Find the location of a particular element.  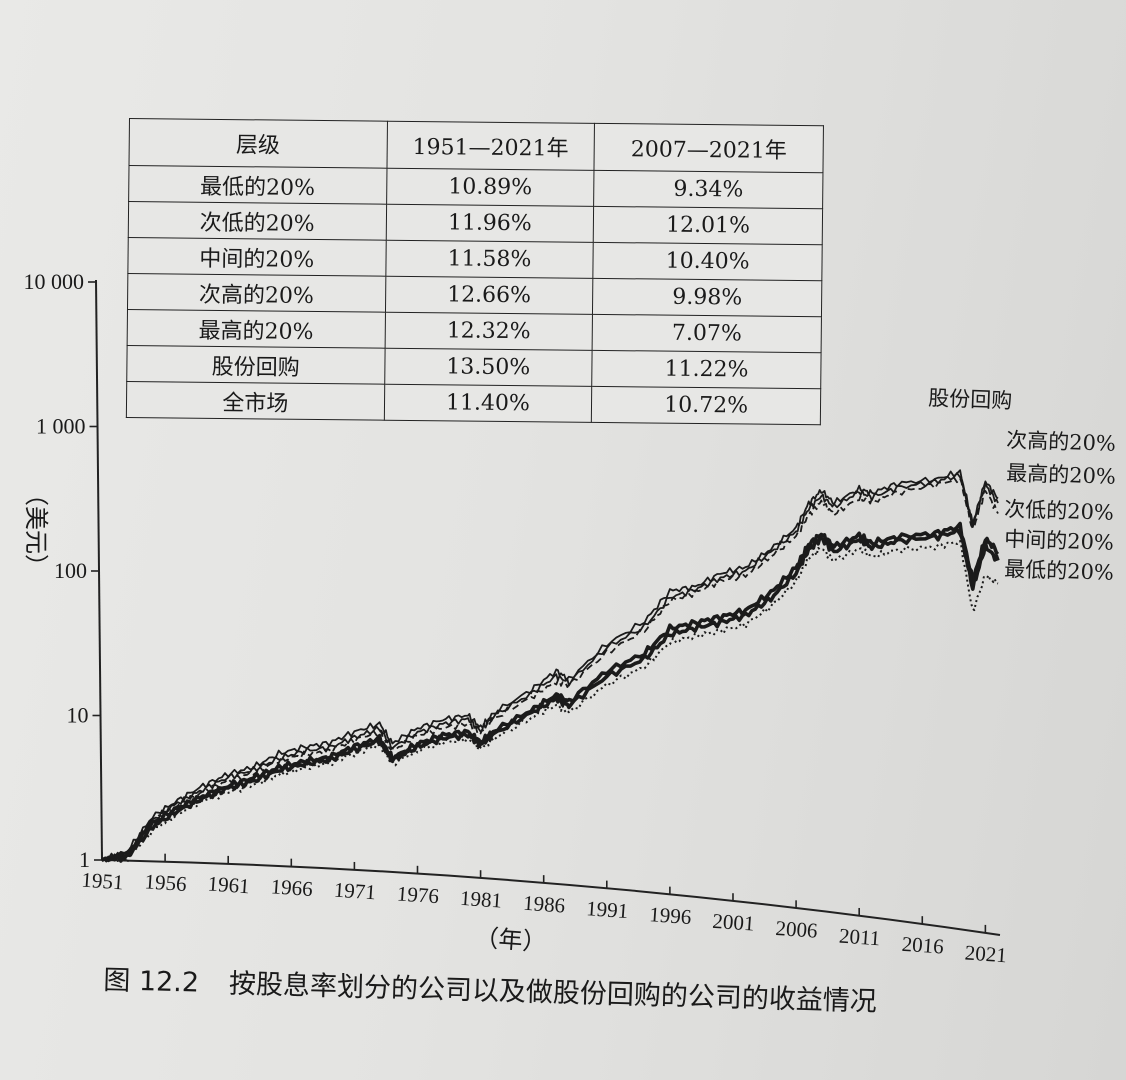

return-2007-2021: 12.01% is located at coordinates (708, 225).